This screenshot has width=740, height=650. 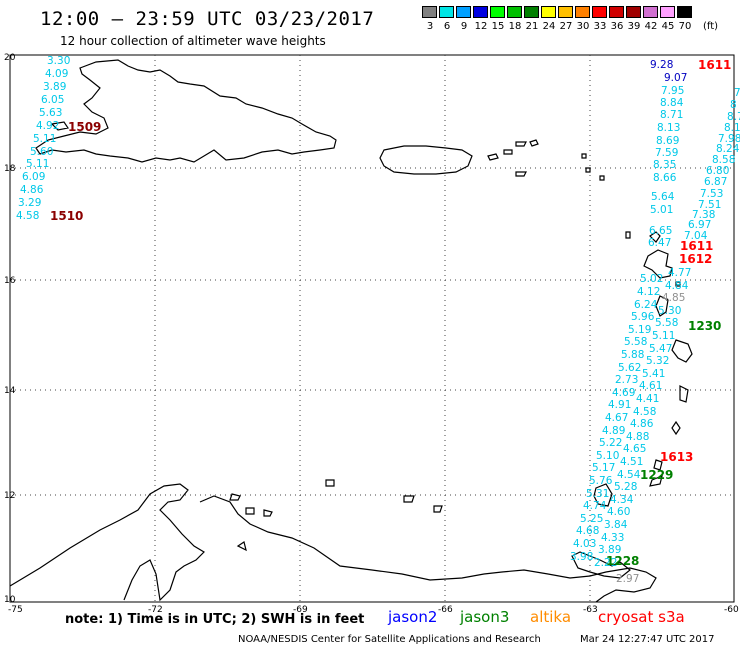 I want to click on wave-height-value: 8.66, so click(x=665, y=178).